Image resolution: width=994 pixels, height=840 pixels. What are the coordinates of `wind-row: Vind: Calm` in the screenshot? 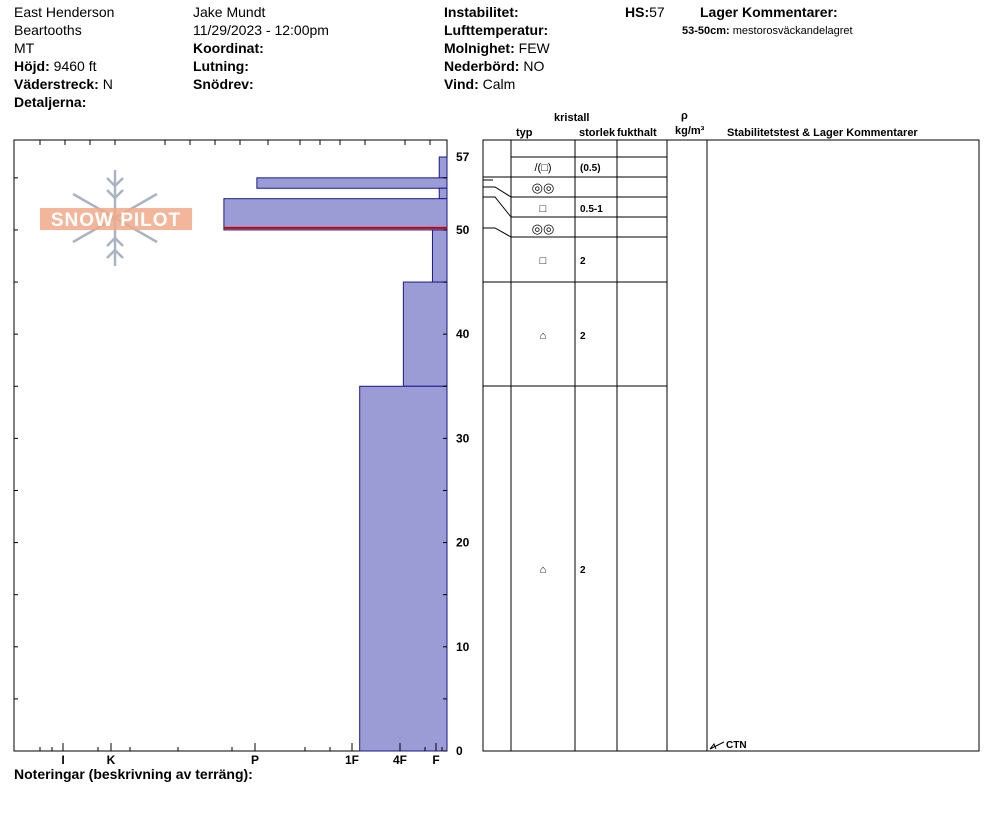 It's located at (479, 84).